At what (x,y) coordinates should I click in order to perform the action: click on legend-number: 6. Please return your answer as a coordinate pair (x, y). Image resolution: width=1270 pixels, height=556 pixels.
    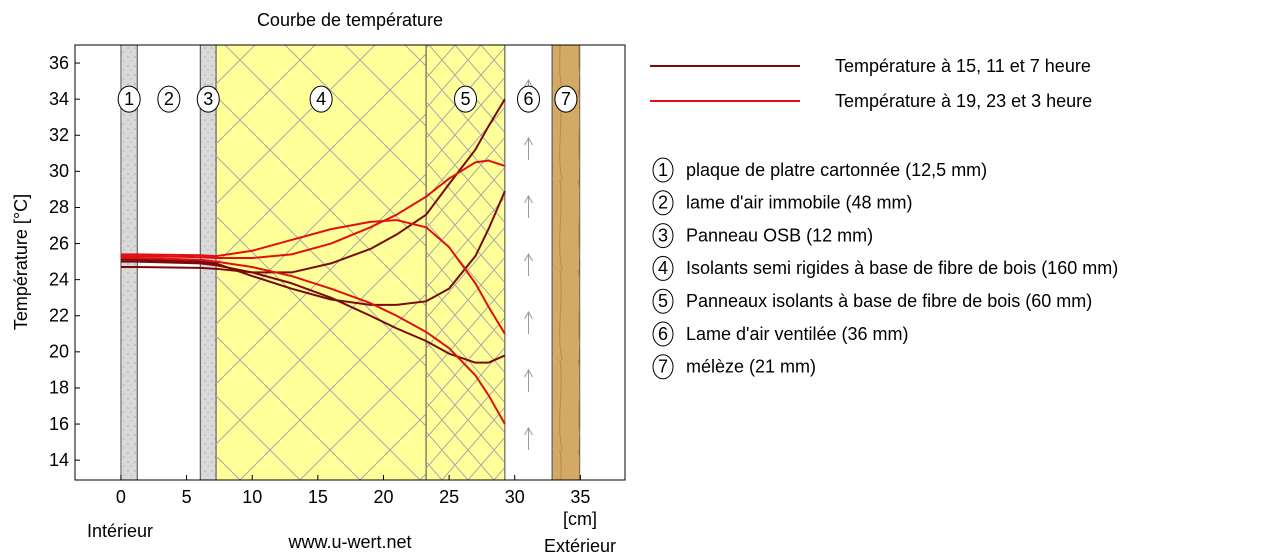
    Looking at the image, I should click on (663, 334).